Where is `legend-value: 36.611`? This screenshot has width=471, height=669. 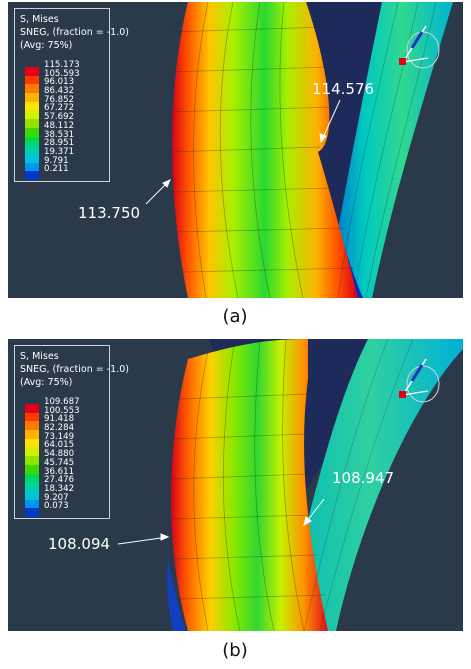 legend-value: 36.611 is located at coordinates (59, 471).